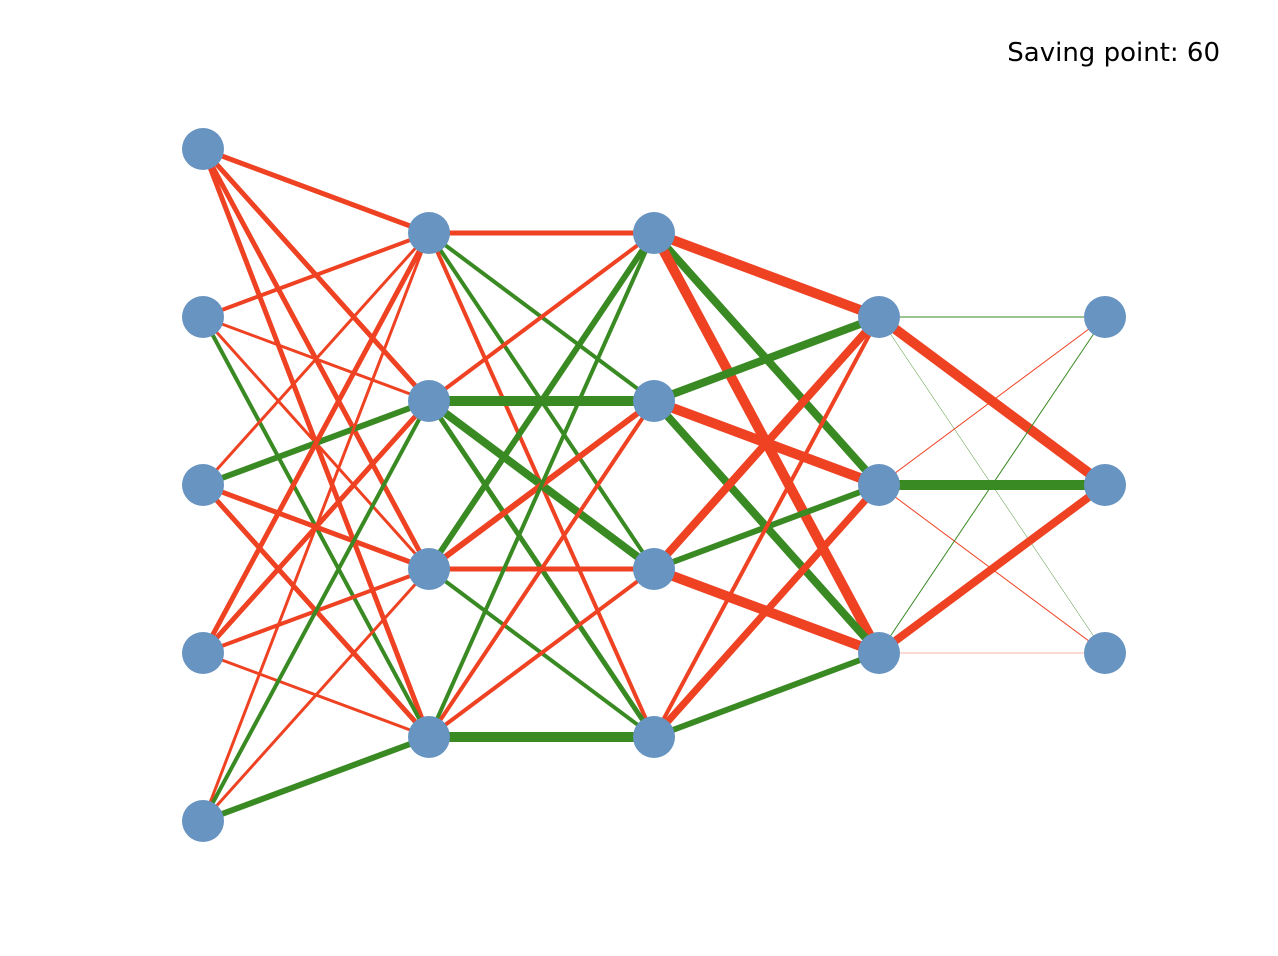 Image resolution: width=1278 pixels, height=956 pixels. I want to click on neuron-layer0-node3, so click(203, 653).